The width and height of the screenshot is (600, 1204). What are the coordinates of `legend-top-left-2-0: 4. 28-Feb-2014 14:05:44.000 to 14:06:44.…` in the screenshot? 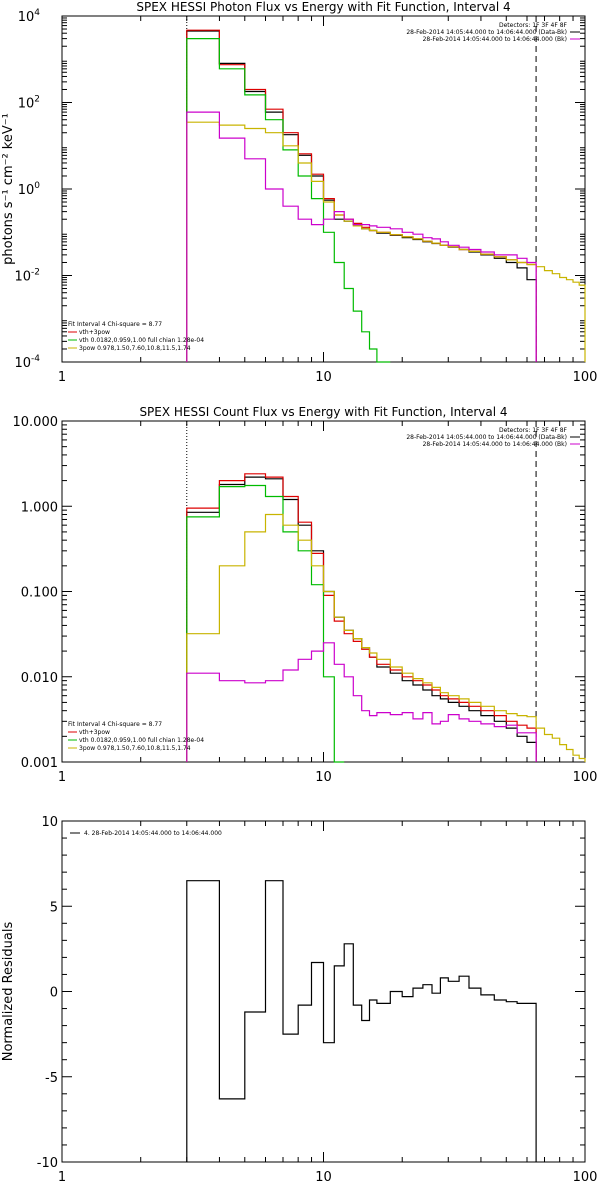 It's located at (153, 833).